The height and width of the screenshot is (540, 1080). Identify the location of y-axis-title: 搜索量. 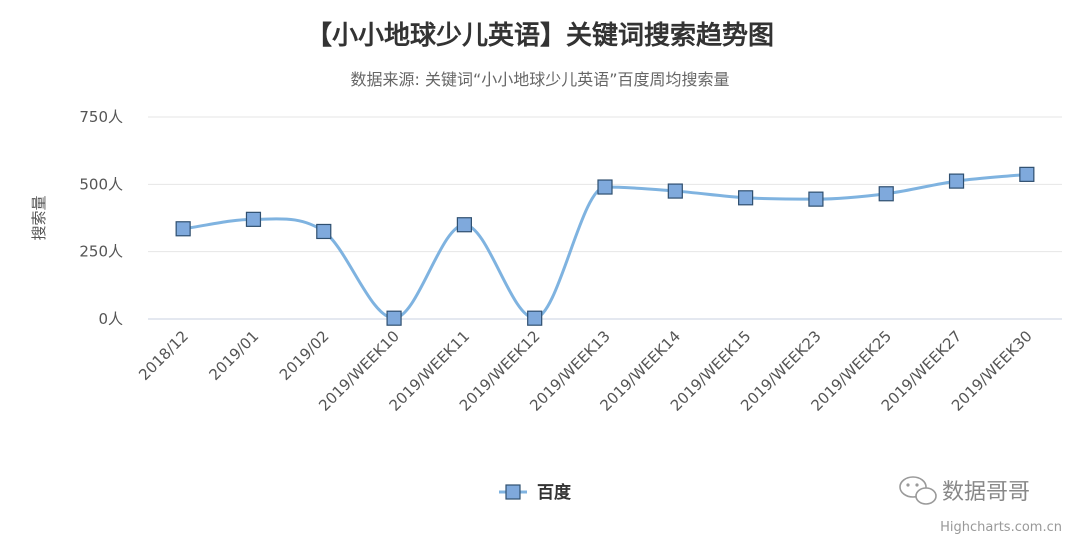
(39, 217).